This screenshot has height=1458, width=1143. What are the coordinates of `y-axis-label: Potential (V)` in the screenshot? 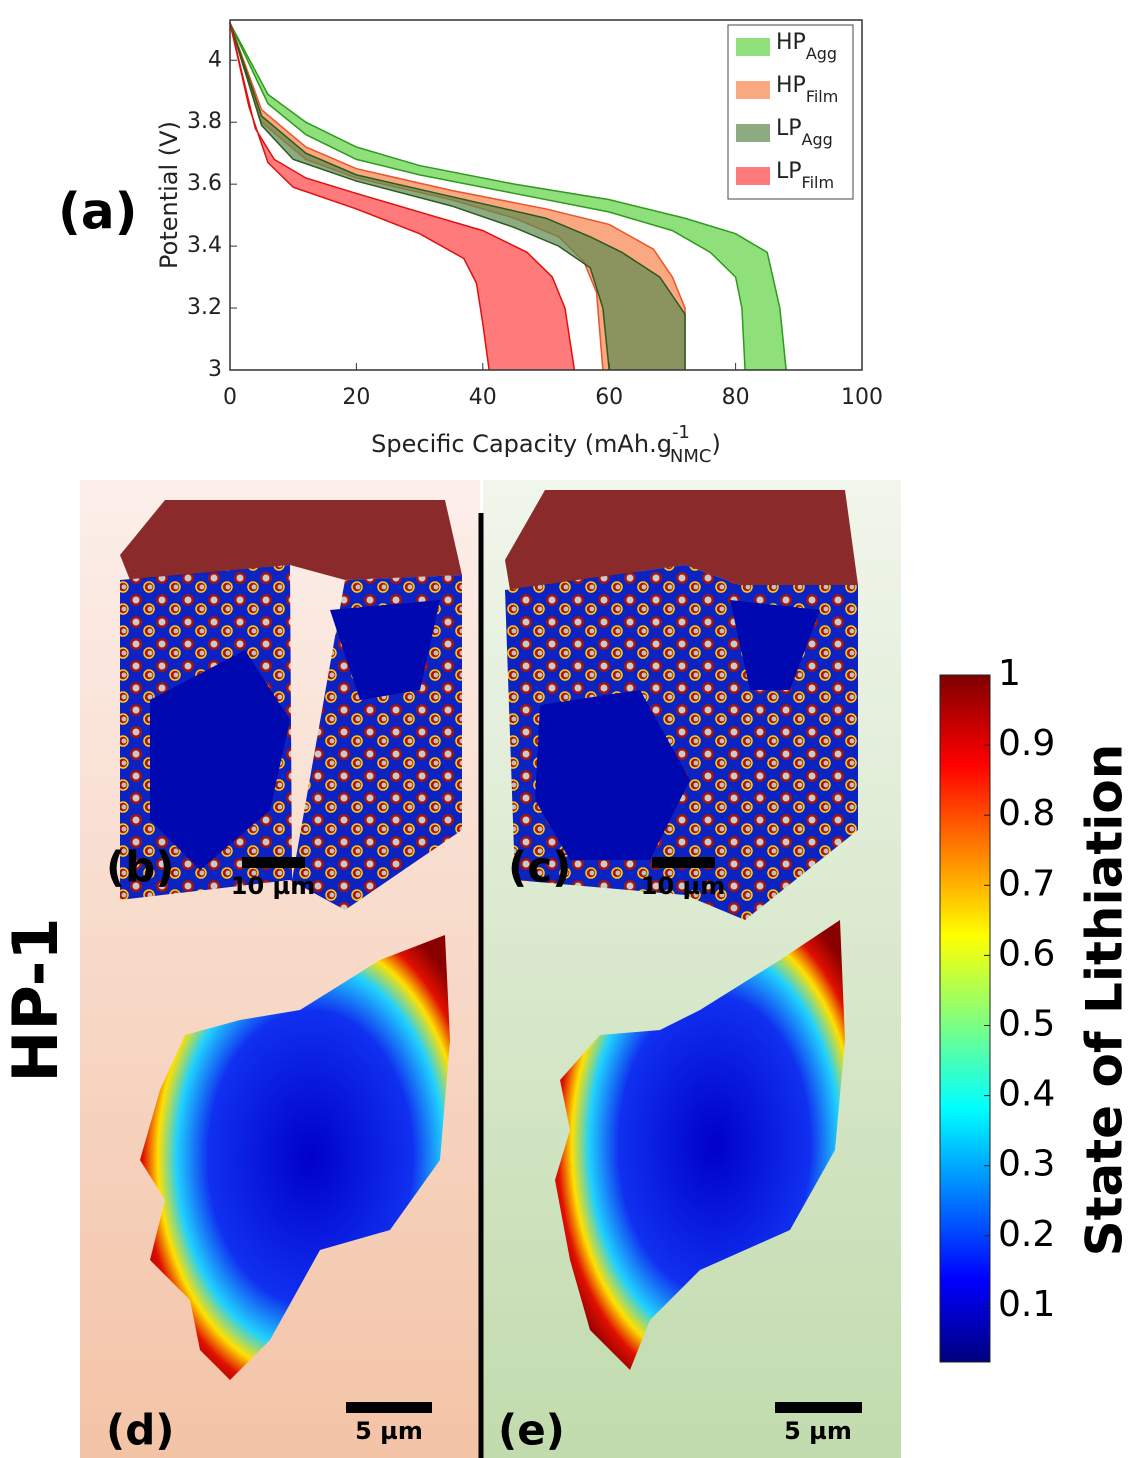 It's located at (169, 195).